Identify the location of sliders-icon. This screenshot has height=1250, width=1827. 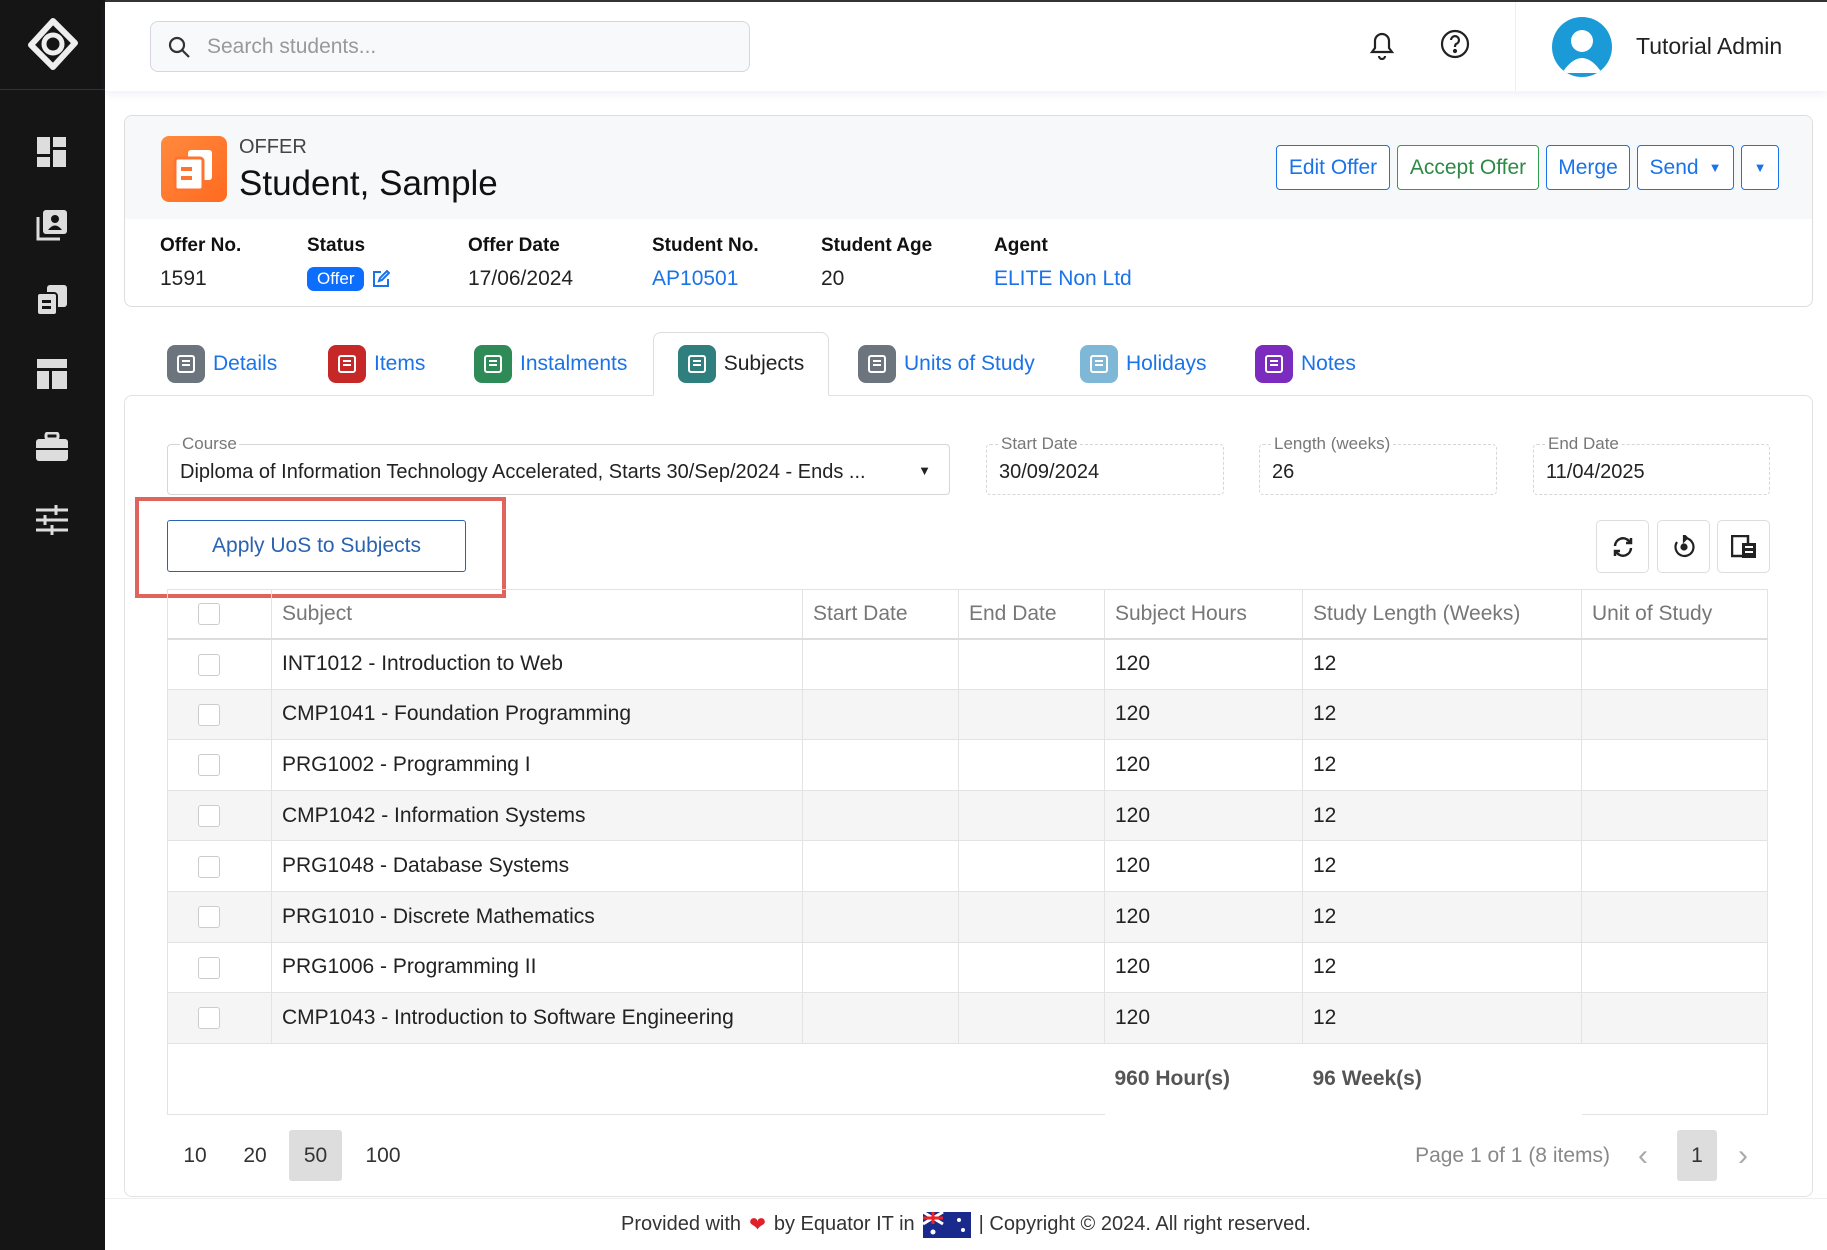
(52, 520).